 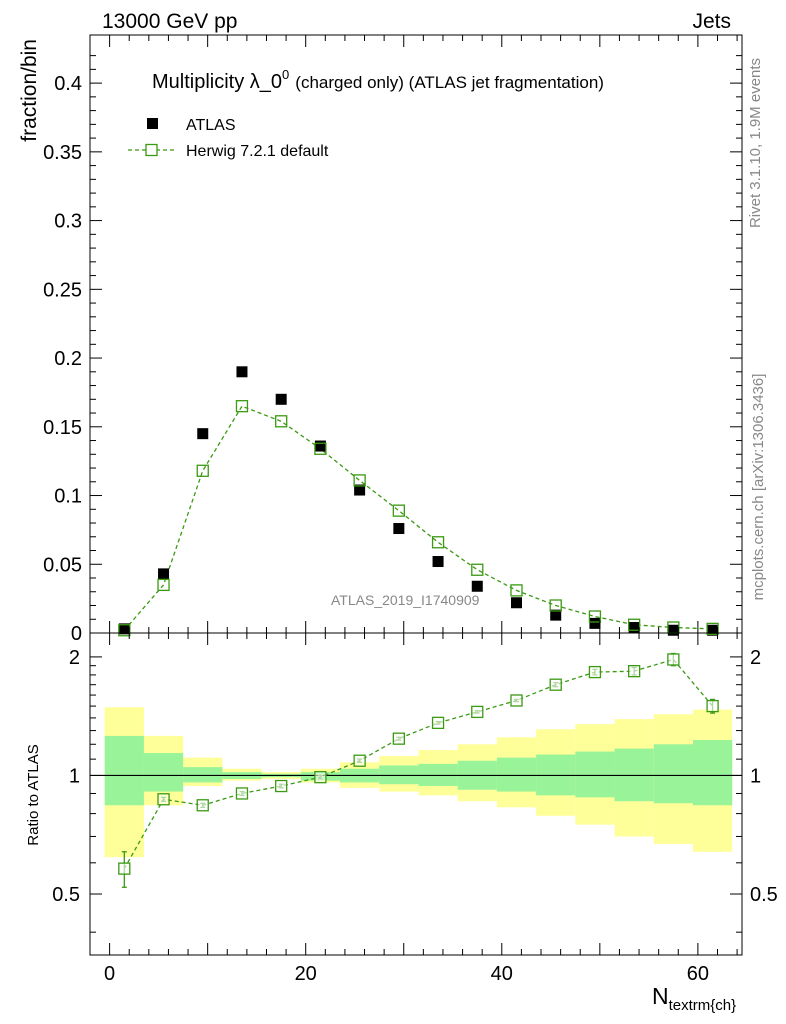 I want to click on x-axis-label-main: N, so click(x=660, y=996).